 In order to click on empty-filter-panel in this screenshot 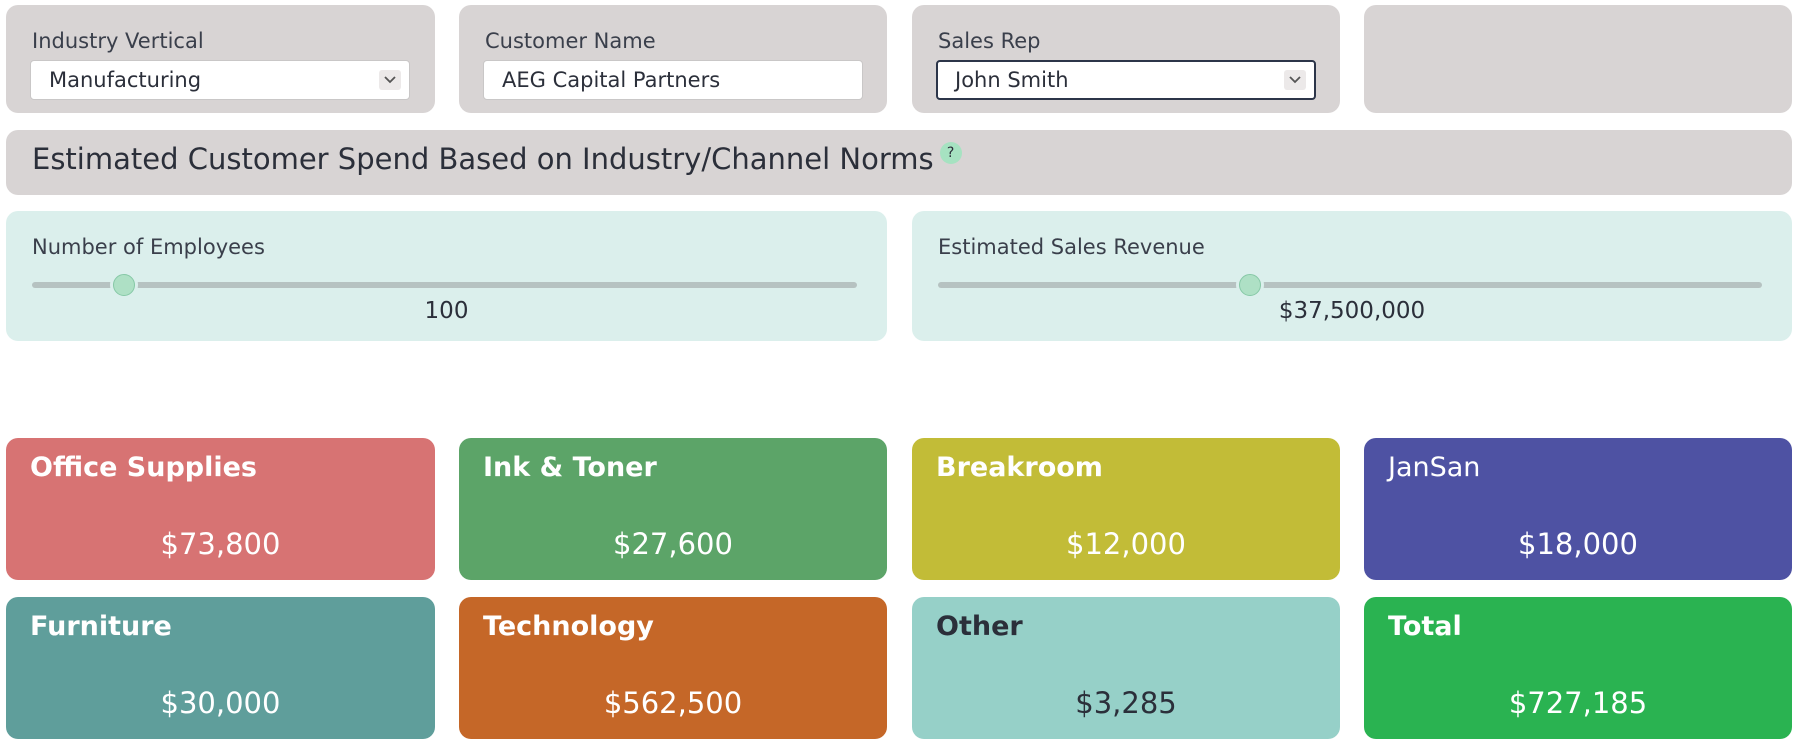, I will do `click(1578, 59)`.